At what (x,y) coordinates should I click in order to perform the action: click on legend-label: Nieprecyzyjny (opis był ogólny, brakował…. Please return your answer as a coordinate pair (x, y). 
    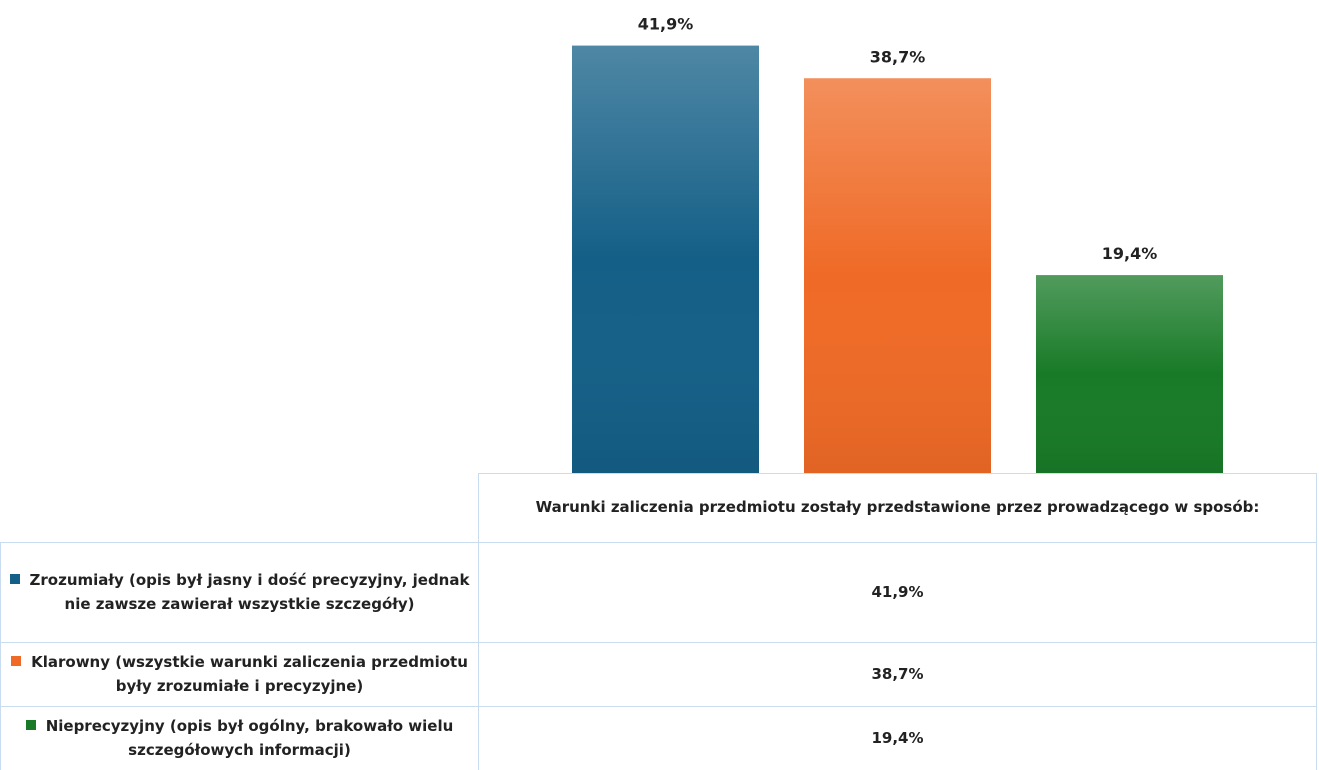
    Looking at the image, I should click on (249, 738).